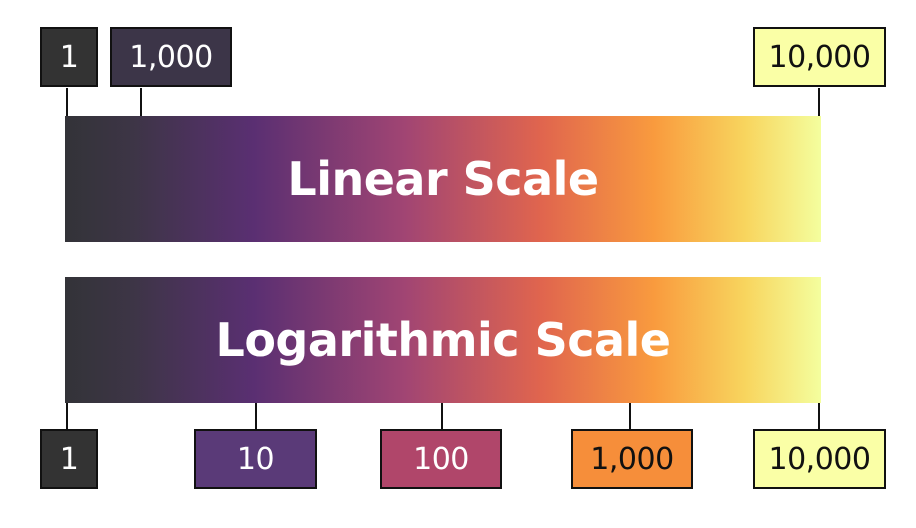 This screenshot has width=916, height=528. Describe the element at coordinates (69, 459) in the screenshot. I see `log-label-1: 1` at that location.